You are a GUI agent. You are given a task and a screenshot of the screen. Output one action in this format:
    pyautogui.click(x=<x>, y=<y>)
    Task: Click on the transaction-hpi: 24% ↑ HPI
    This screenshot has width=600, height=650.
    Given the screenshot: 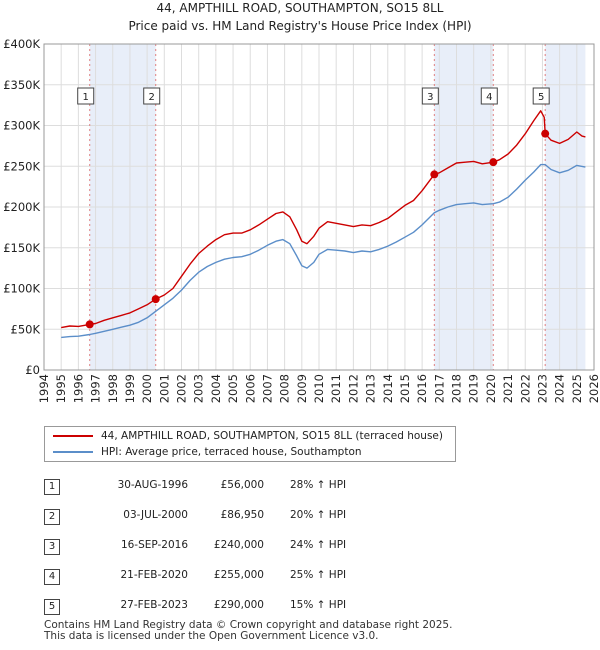 What is the action you would take?
    pyautogui.click(x=318, y=545)
    